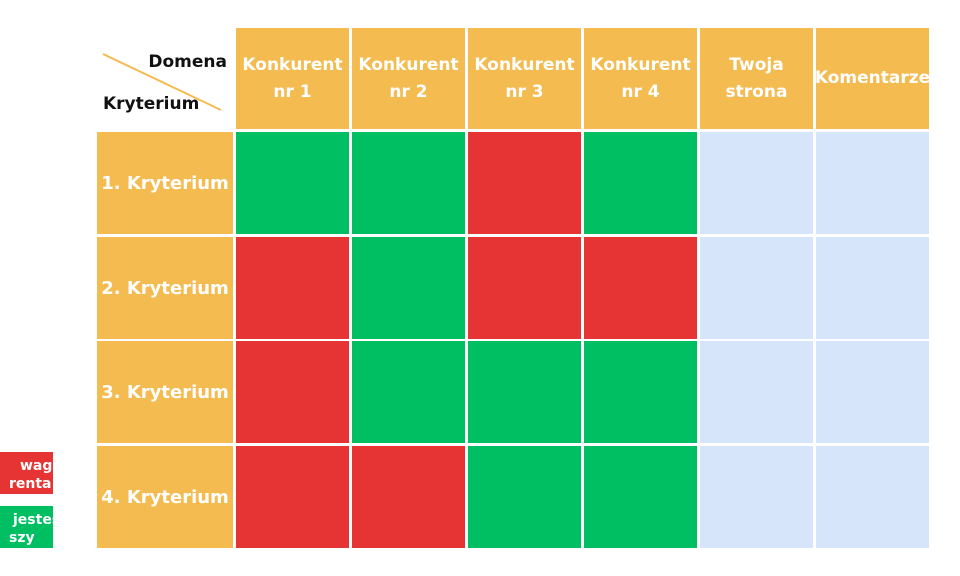 This screenshot has height=576, width=960. What do you see at coordinates (524, 497) in the screenshot?
I see `cell-r4-c3-green` at bounding box center [524, 497].